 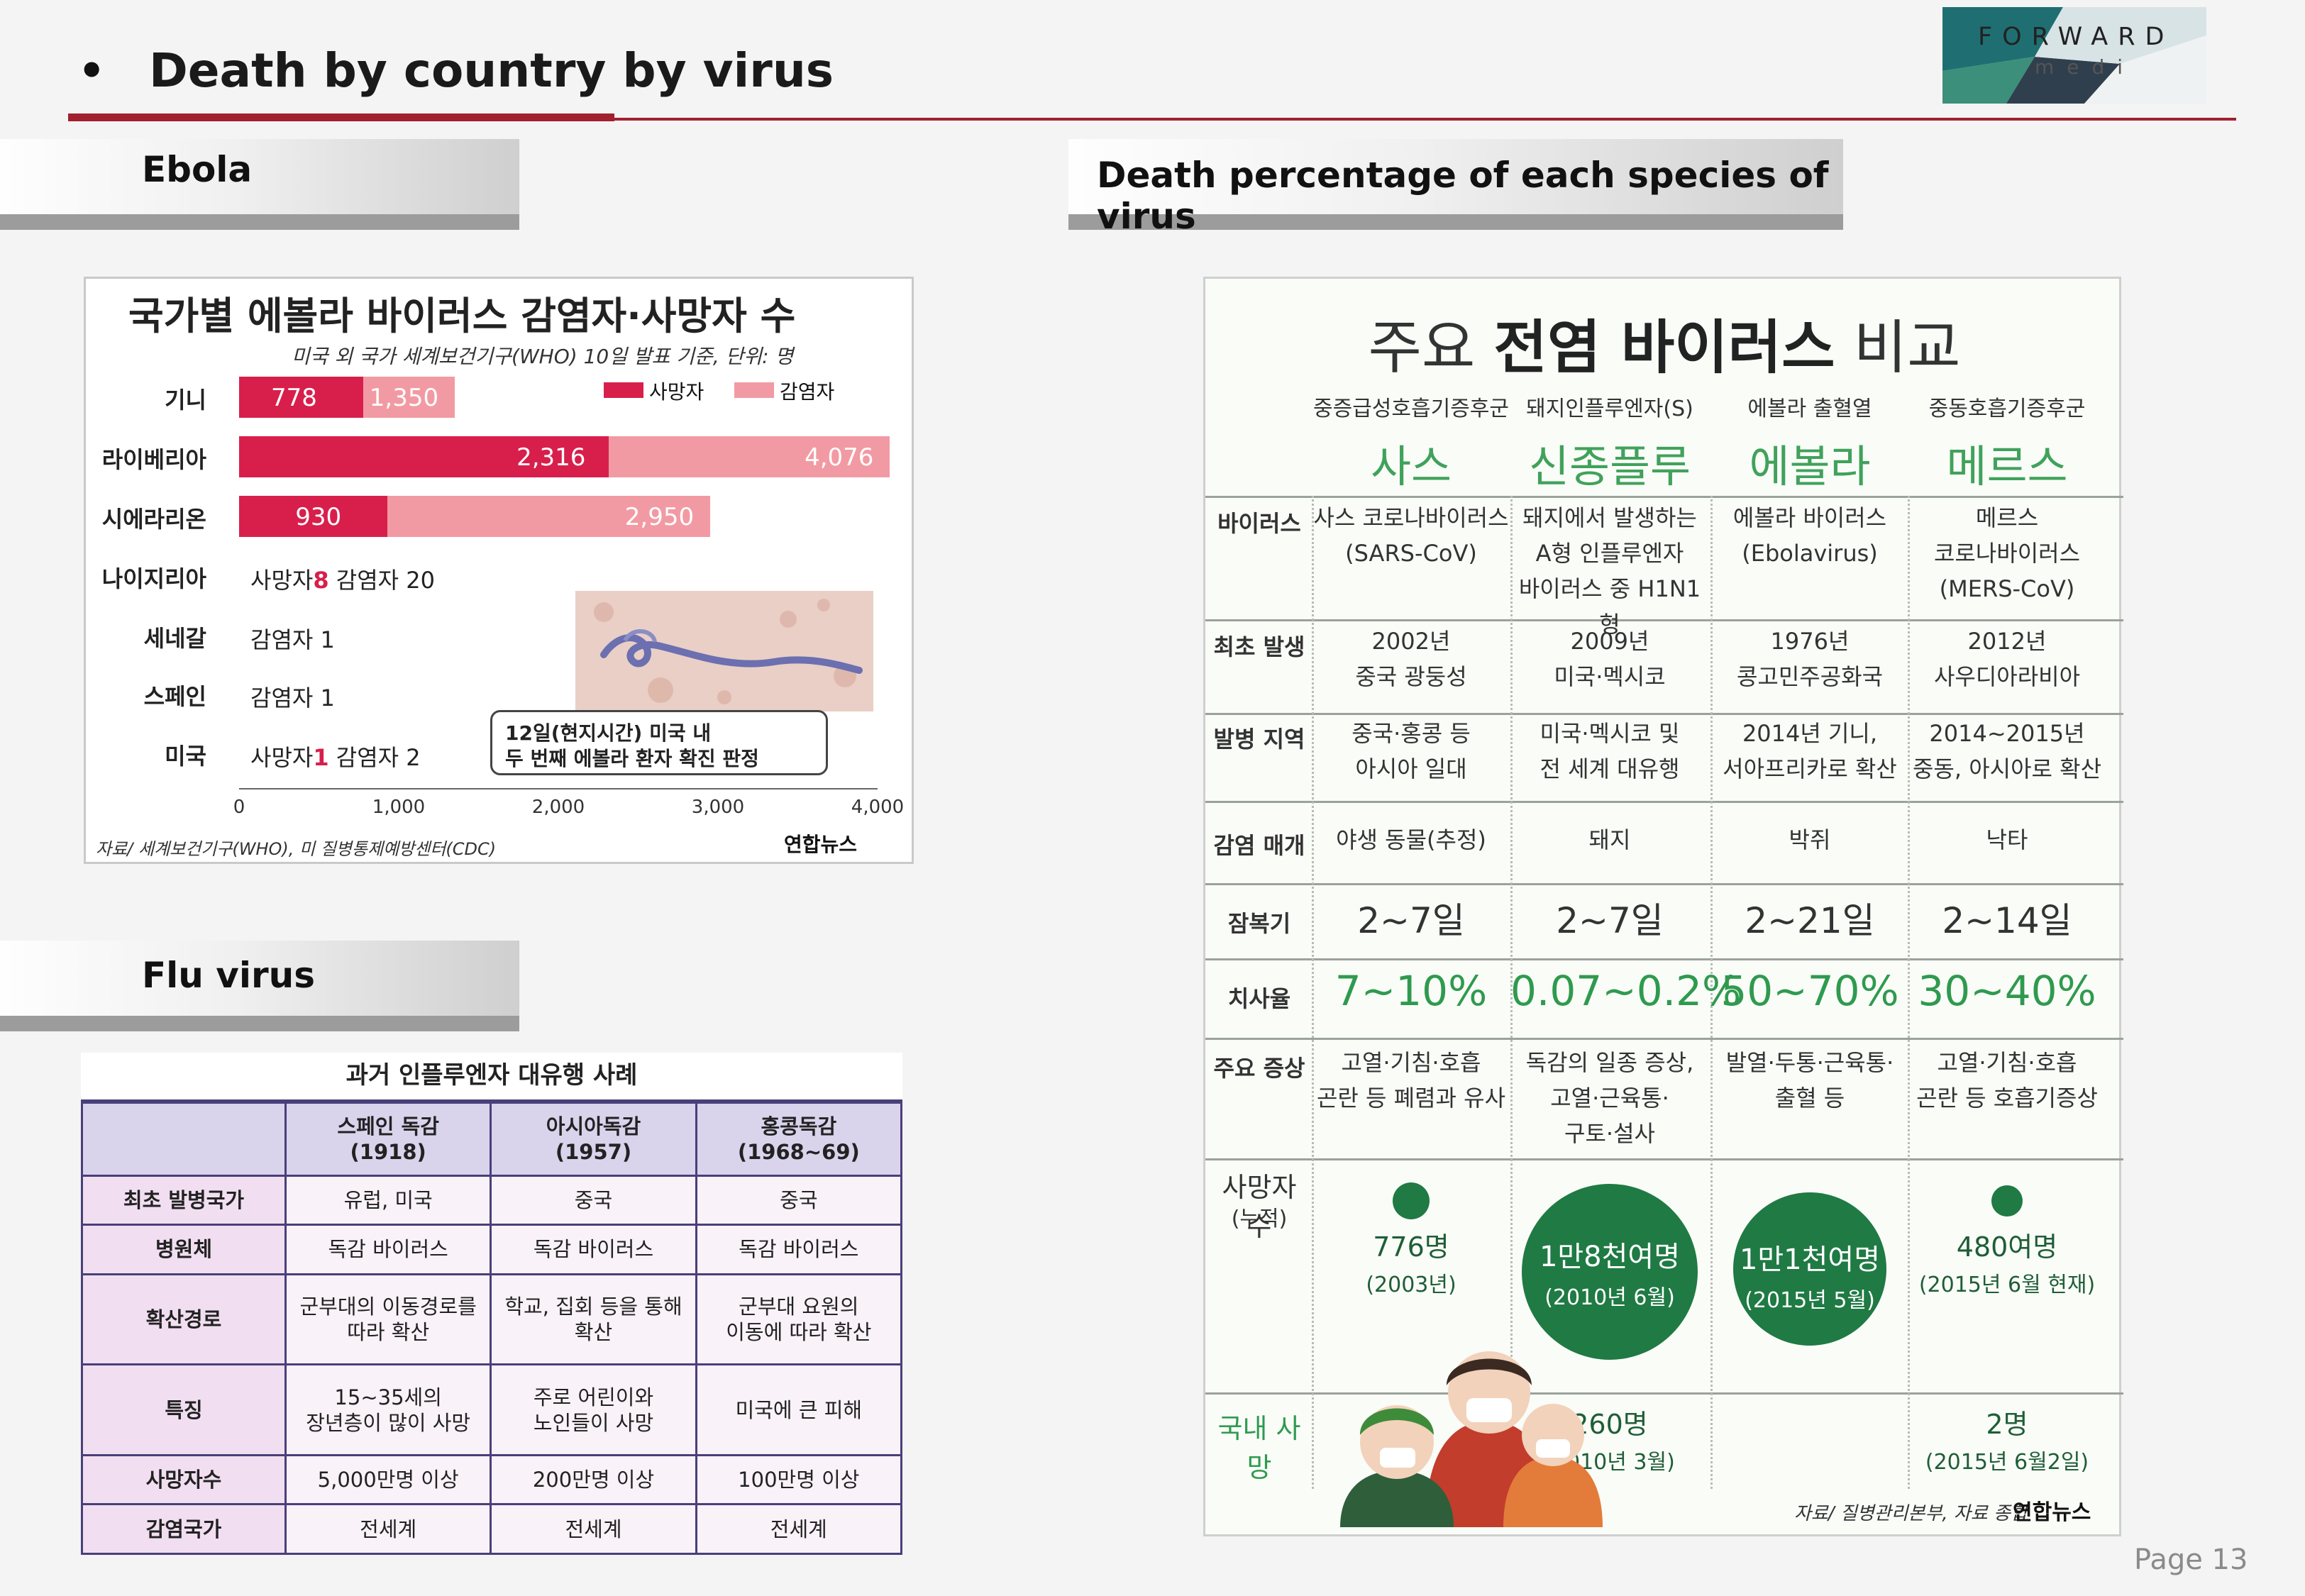 What do you see at coordinates (1610, 409) in the screenshot?
I see `virus-full-name: 돼지인플루엔자(S)` at bounding box center [1610, 409].